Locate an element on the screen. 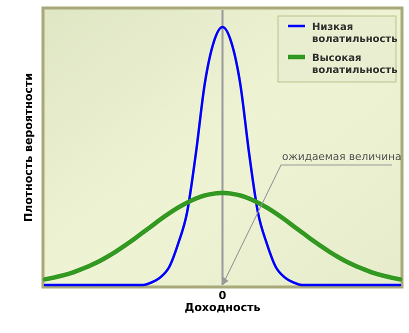  x-axis-title: Доходность is located at coordinates (222, 307).